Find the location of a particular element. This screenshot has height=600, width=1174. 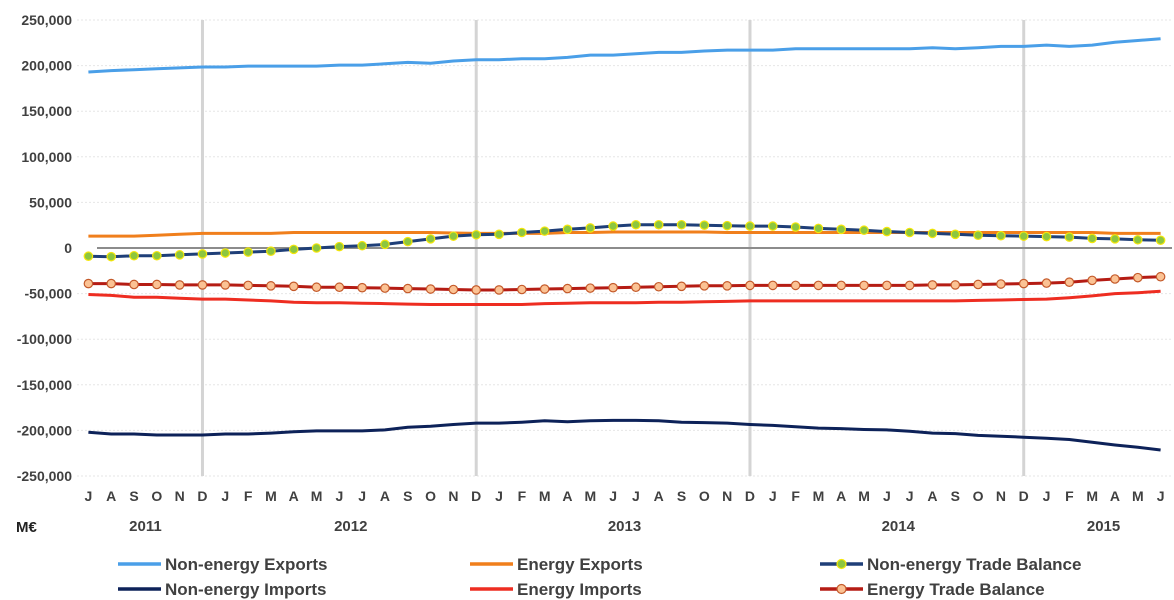

year-label: 2011 is located at coordinates (145, 526).